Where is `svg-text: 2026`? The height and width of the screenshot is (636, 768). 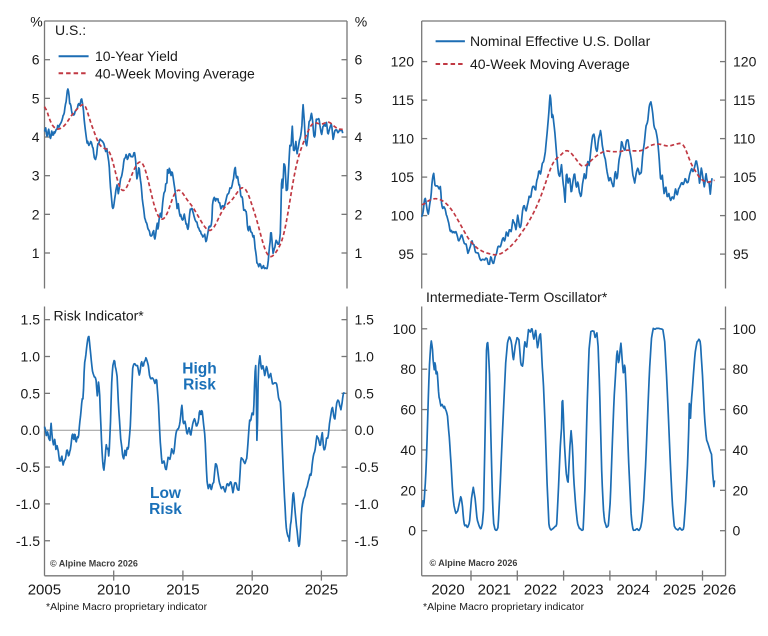
svg-text: 2026 is located at coordinates (719, 590).